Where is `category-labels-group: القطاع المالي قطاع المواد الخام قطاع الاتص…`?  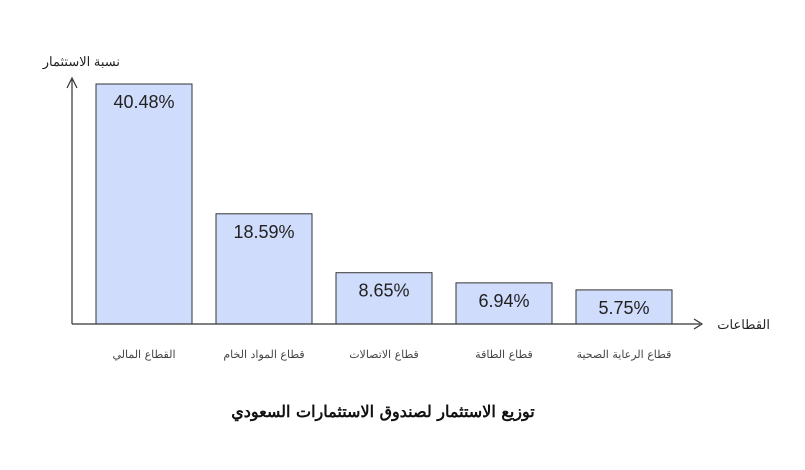
category-labels-group: القطاع المالي قطاع المواد الخام قطاع الاتص… is located at coordinates (391, 354).